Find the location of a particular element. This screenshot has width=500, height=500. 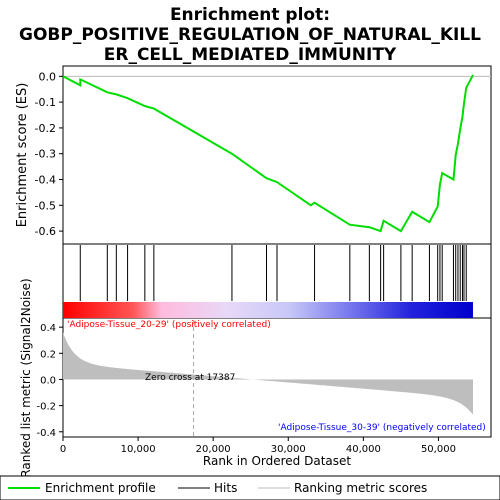

chart-title-line-3: ER_CELL_MEDIATED_IMMUNITY is located at coordinates (250, 55).